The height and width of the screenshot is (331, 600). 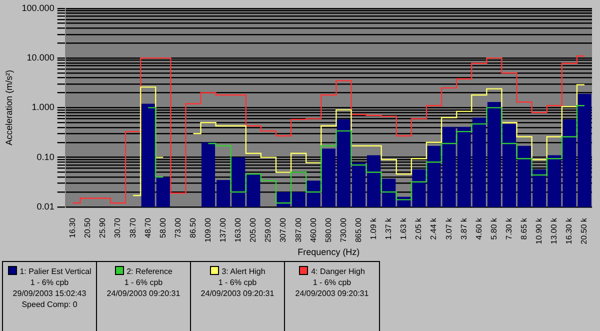 What do you see at coordinates (193, 227) in the screenshot?
I see `x-tick-label: 86.50` at bounding box center [193, 227].